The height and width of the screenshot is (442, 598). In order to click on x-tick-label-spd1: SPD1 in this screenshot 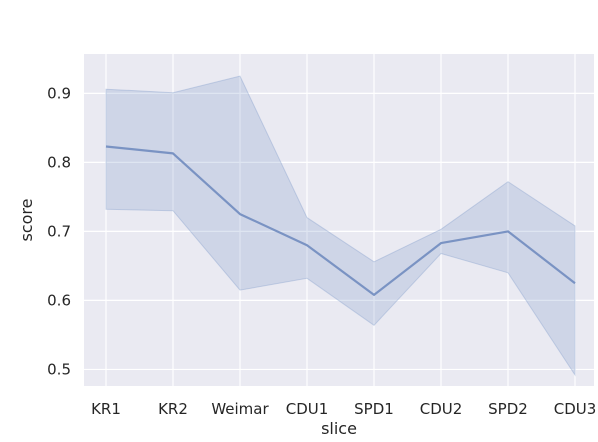, I will do `click(374, 409)`.